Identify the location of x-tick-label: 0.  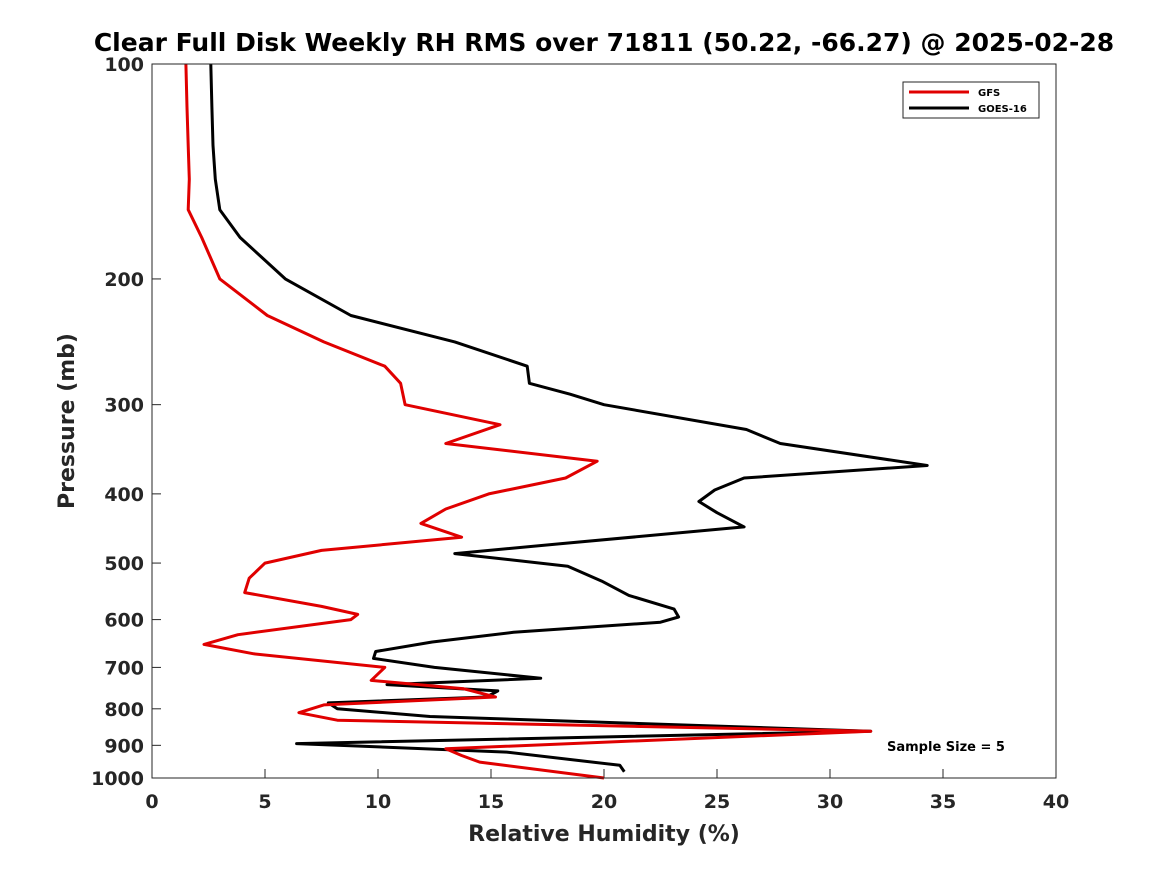
(151, 802).